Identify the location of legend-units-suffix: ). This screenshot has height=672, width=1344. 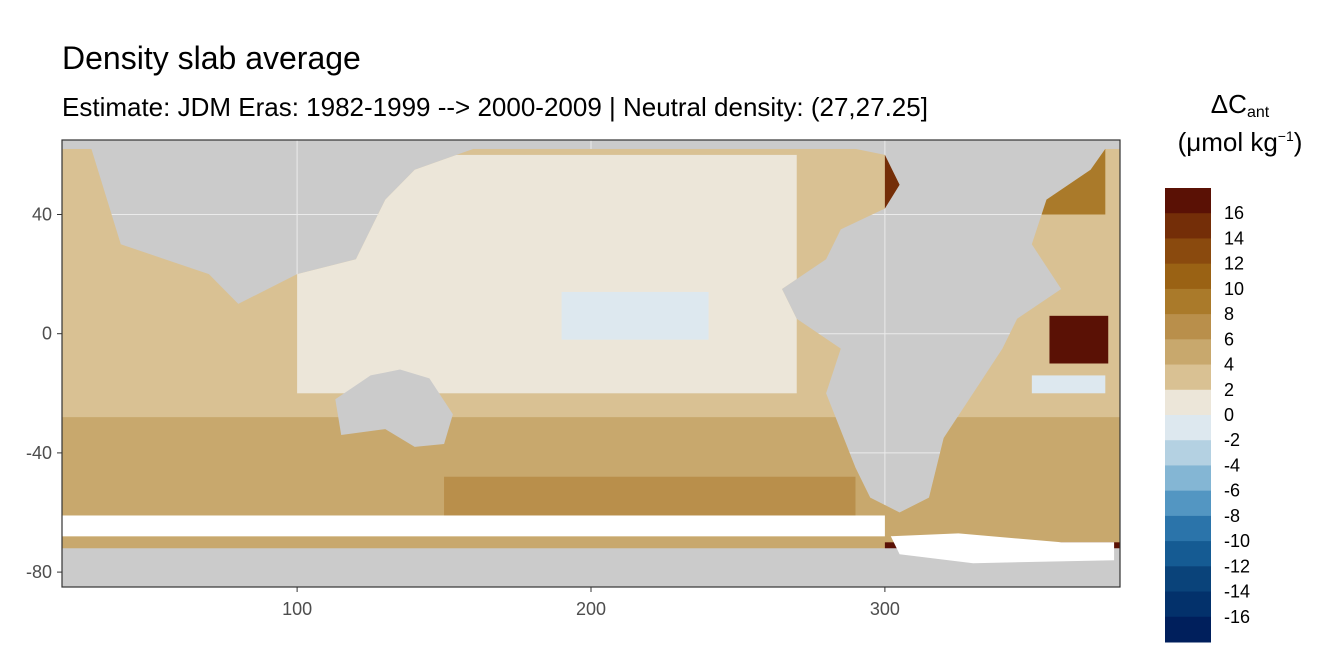
(1298, 142).